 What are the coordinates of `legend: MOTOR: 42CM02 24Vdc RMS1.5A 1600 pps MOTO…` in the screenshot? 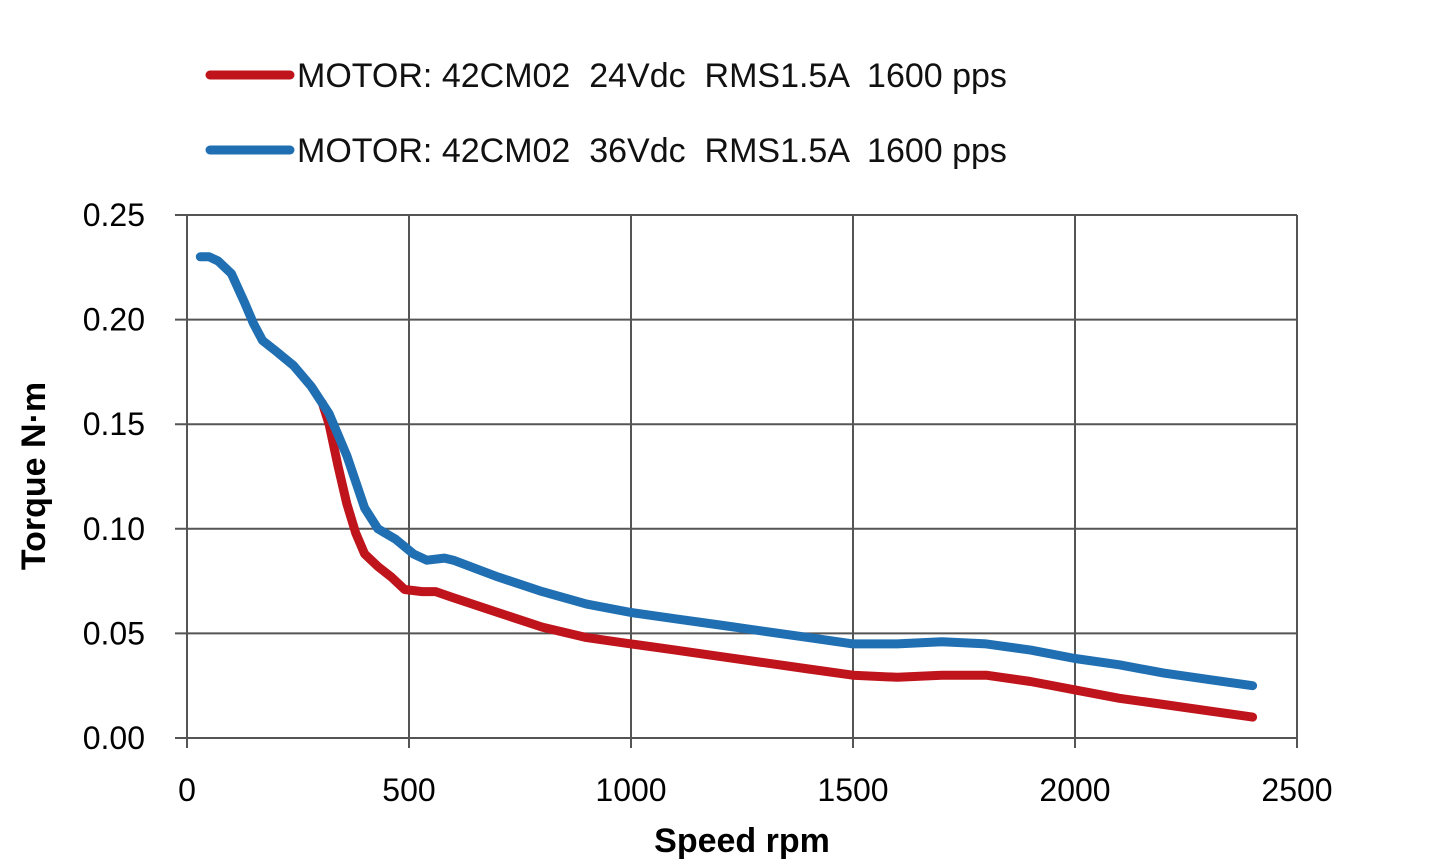 It's located at (606, 113).